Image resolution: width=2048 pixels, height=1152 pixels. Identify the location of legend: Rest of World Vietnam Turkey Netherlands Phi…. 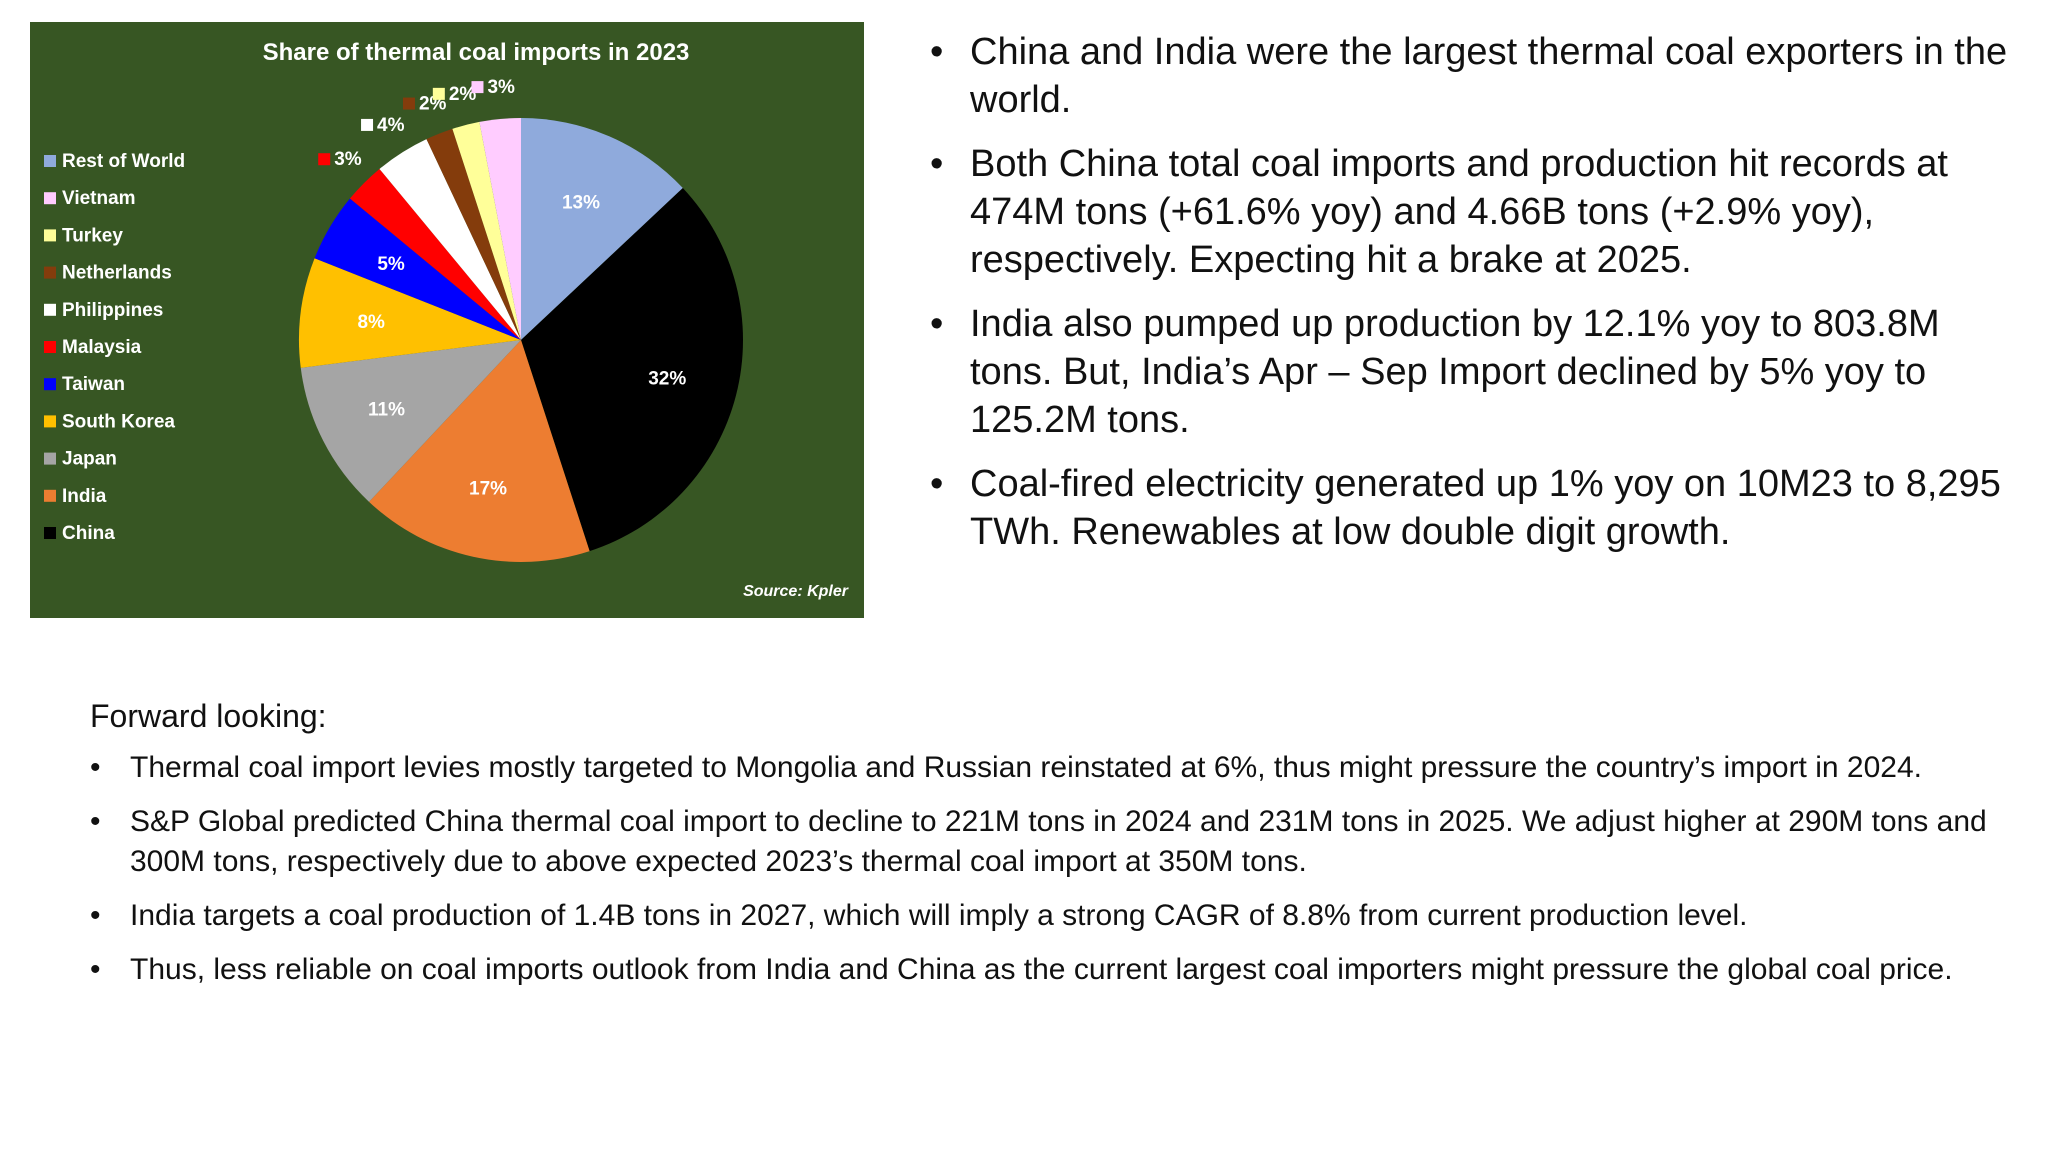
(114, 347).